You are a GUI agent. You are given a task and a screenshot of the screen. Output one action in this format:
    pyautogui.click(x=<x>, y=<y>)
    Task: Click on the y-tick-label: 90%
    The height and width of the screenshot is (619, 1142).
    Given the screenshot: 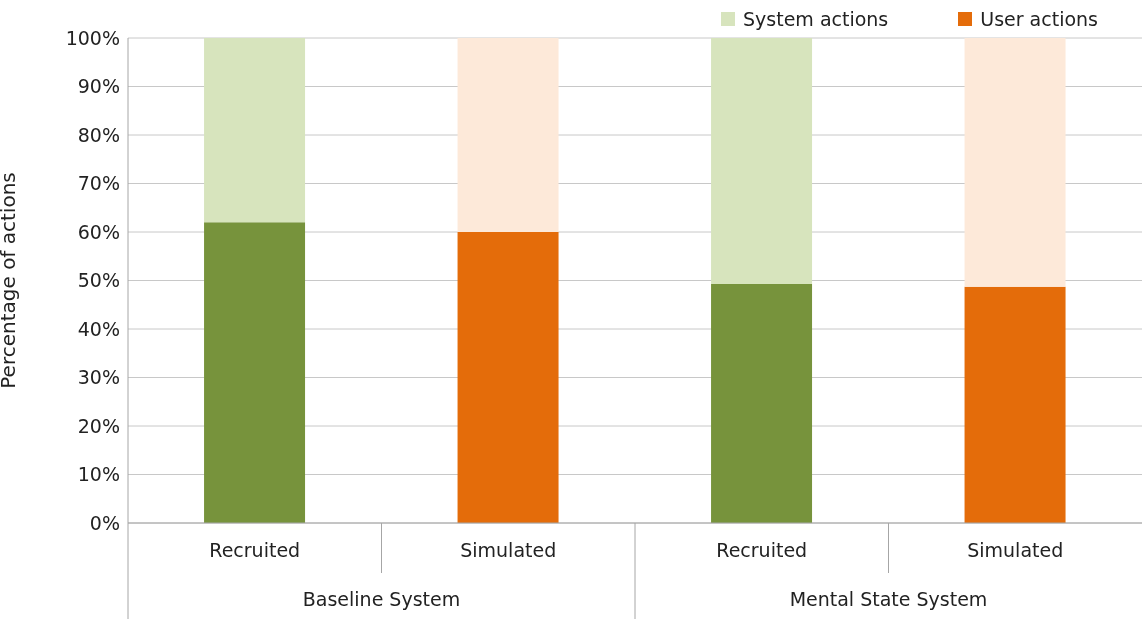 What is the action you would take?
    pyautogui.click(x=98, y=86)
    